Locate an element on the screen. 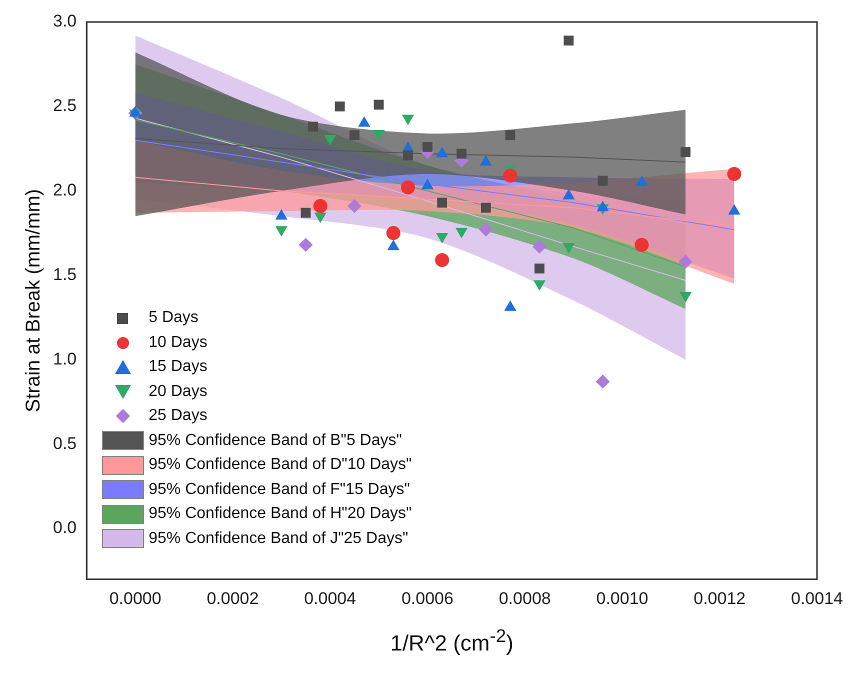  legend-label: 10 Days is located at coordinates (178, 342).